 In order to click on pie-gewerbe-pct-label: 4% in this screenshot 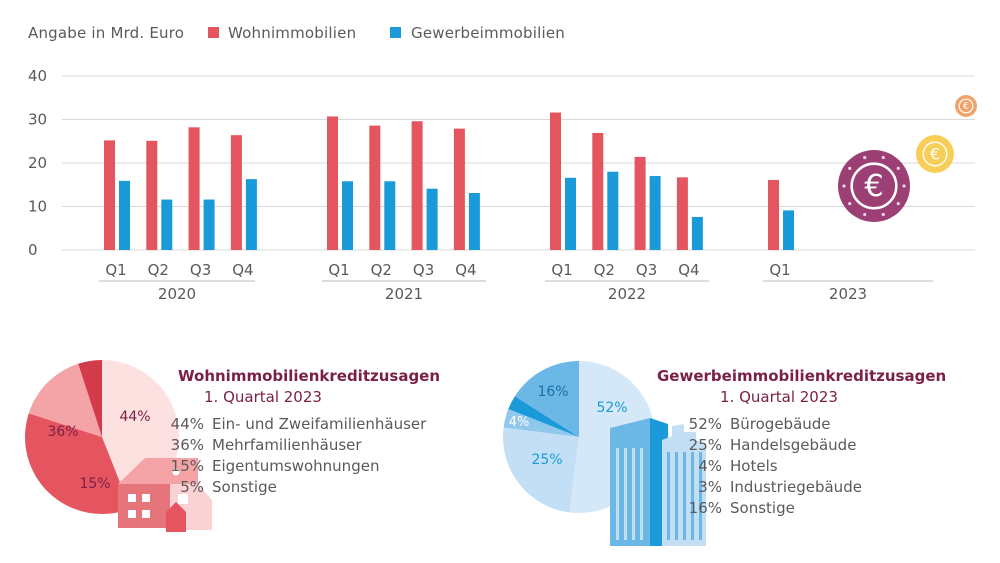, I will do `click(519, 422)`.